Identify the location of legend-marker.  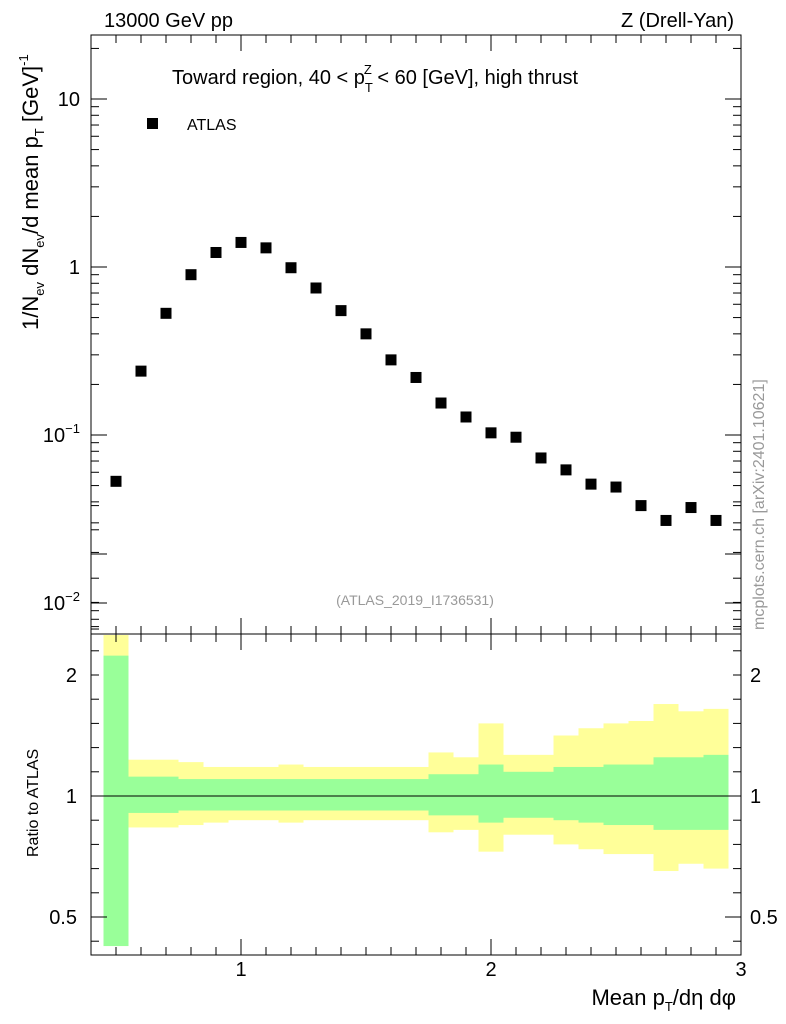
(152, 123).